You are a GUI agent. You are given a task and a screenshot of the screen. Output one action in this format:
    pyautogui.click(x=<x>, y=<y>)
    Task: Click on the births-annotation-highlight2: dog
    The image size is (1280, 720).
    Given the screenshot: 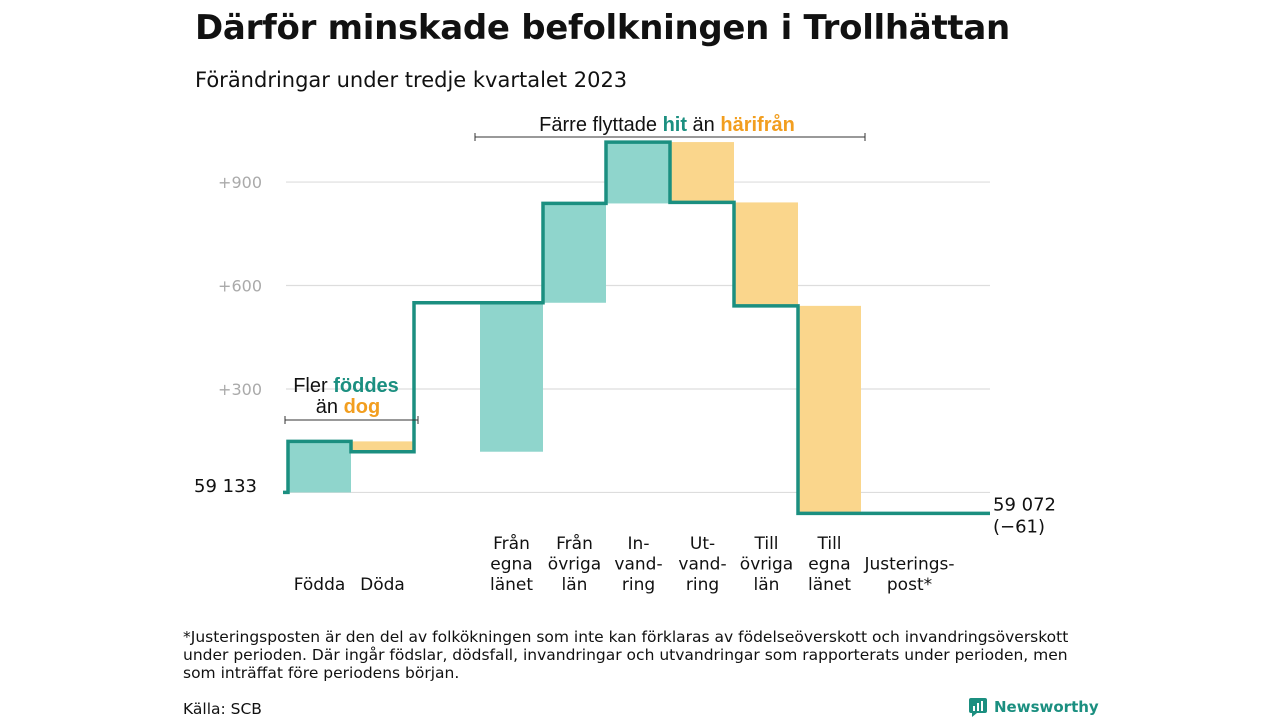 What is the action you would take?
    pyautogui.click(x=362, y=407)
    